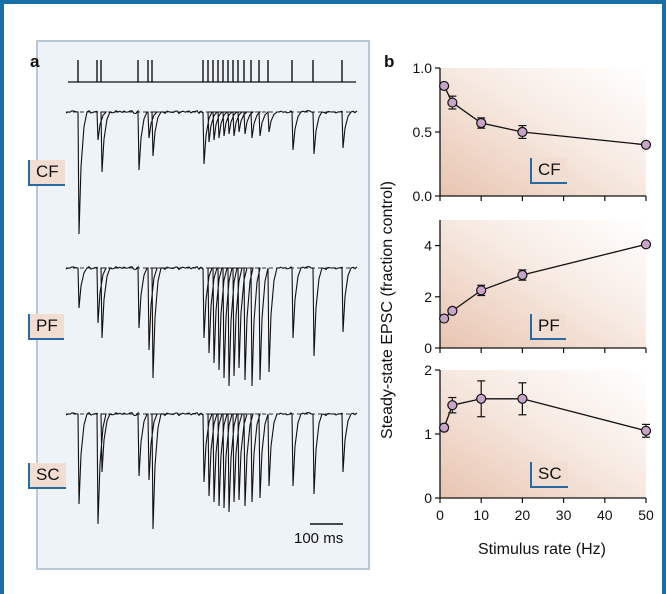 The height and width of the screenshot is (594, 666). Describe the element at coordinates (46, 173) in the screenshot. I see `trace-label-cf: CF` at that location.